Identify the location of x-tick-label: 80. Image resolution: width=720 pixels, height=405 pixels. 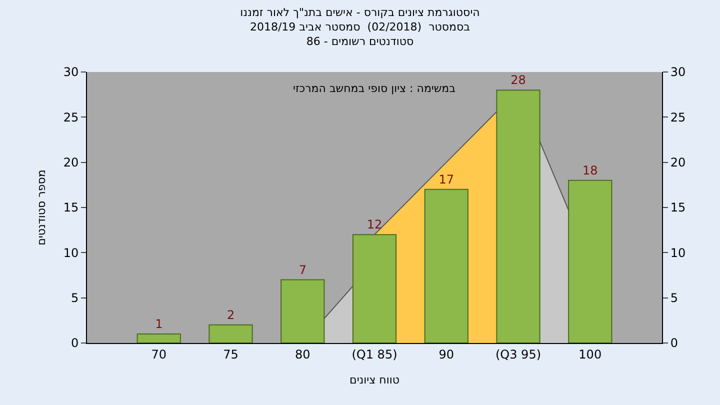
(302, 354).